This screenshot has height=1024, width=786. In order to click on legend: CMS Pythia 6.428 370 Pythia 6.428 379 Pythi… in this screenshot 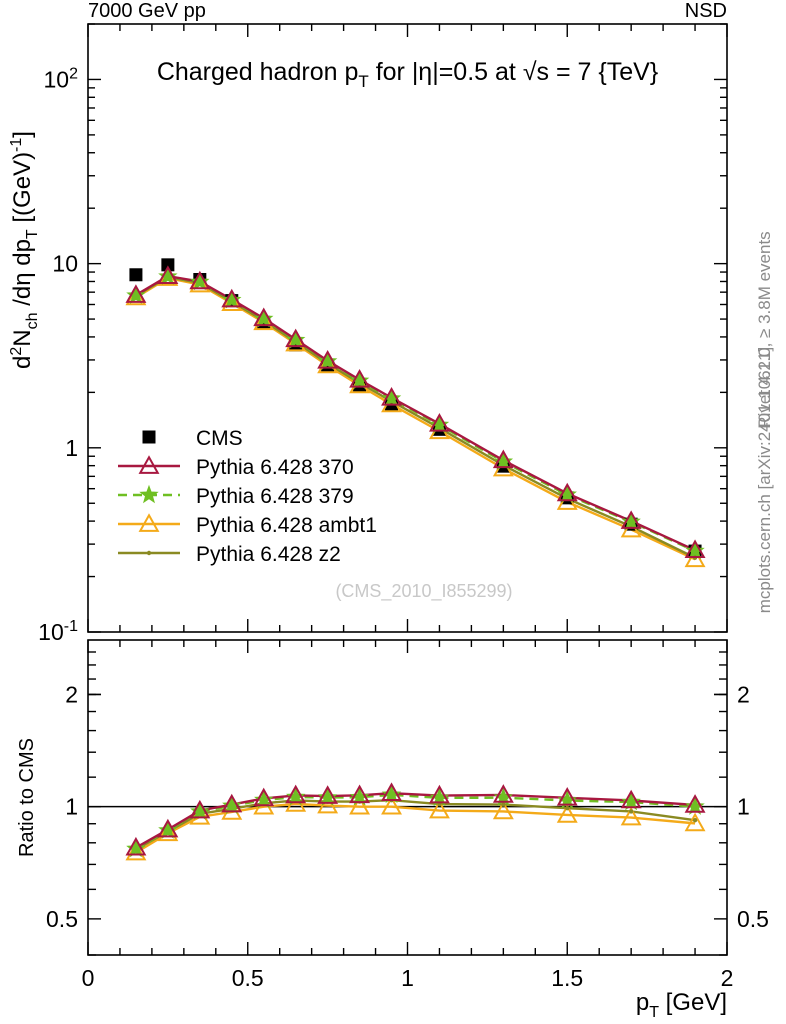, I will do `click(247, 496)`.